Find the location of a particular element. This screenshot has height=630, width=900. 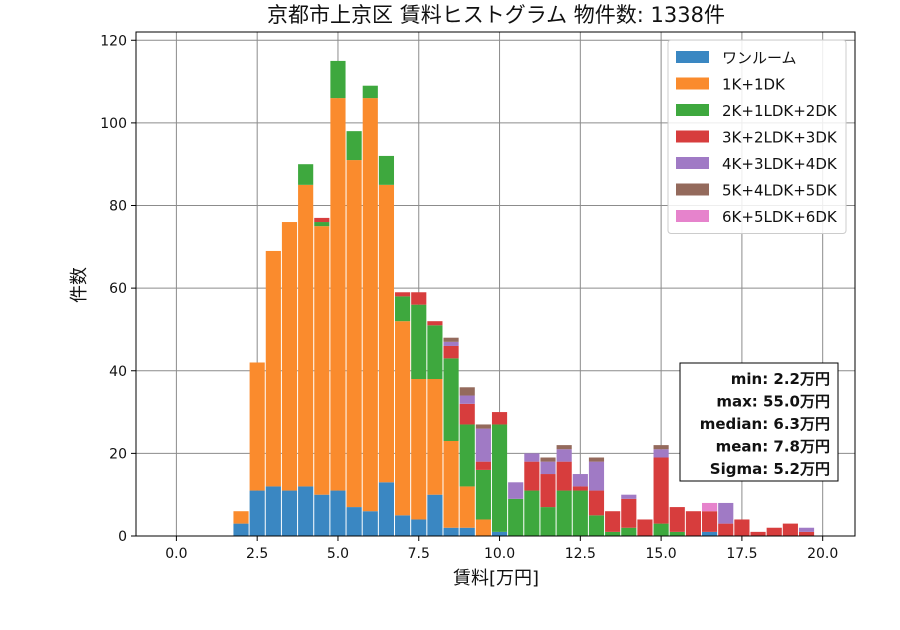

legend-label: 2K+1LDK+2DK is located at coordinates (780, 111).